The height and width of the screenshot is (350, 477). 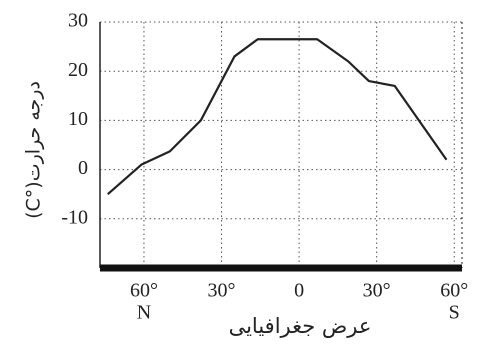 What do you see at coordinates (300, 326) in the screenshot?
I see `x-axis-label: عرض جغرافیایی` at bounding box center [300, 326].